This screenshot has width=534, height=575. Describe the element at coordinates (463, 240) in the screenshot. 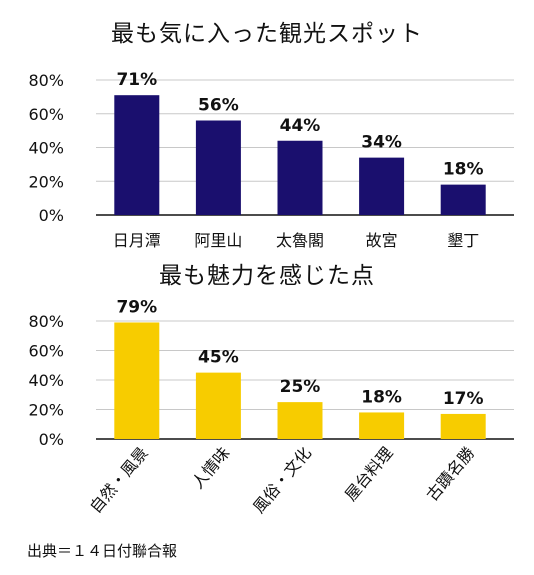

I see `chart-1-category-label: 墾丁` at that location.